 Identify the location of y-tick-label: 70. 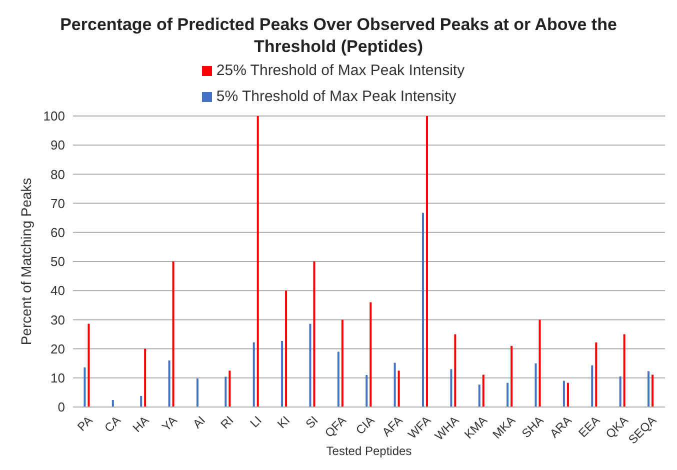
(57, 203).